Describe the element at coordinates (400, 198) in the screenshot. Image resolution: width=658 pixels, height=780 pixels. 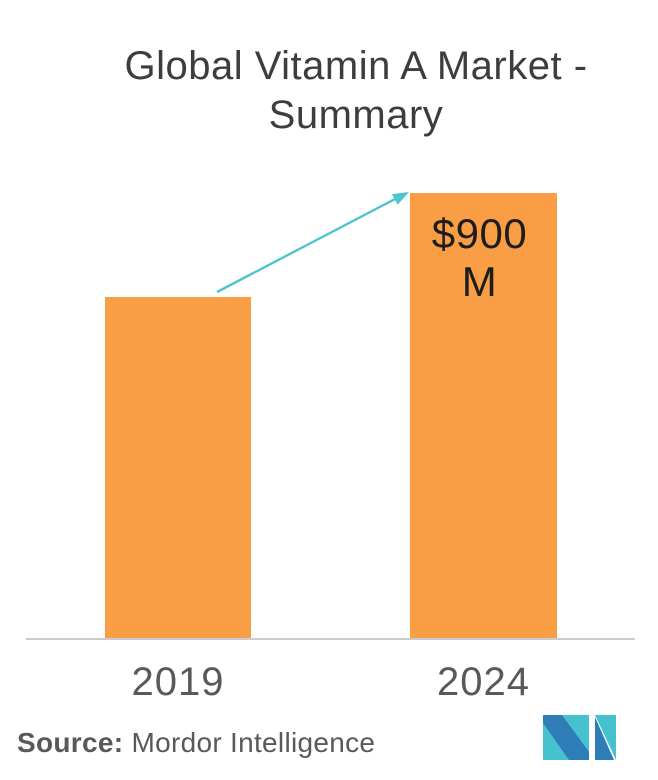
I see `growth-arrow-head` at that location.